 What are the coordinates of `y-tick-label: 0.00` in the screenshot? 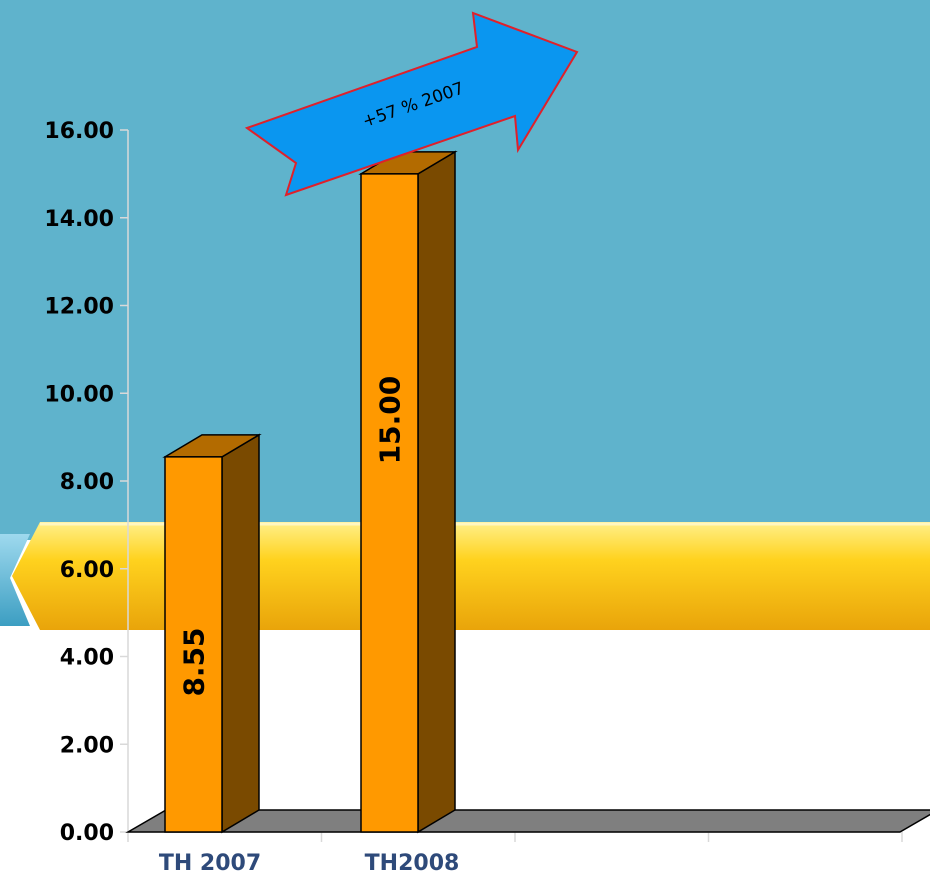 It's located at (87, 833).